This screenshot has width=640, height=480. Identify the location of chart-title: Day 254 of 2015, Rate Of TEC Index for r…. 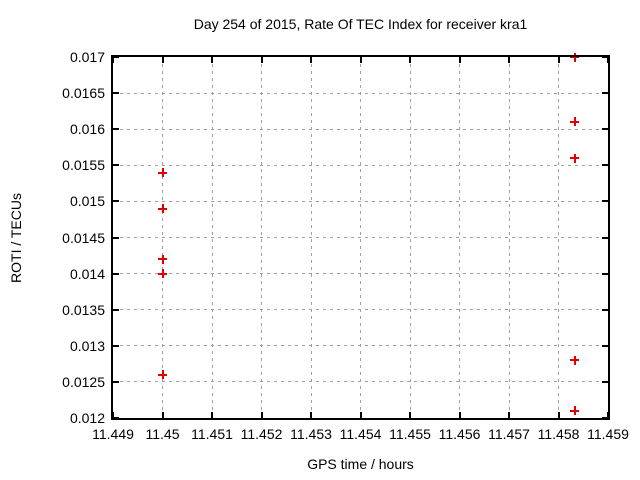
(360, 24).